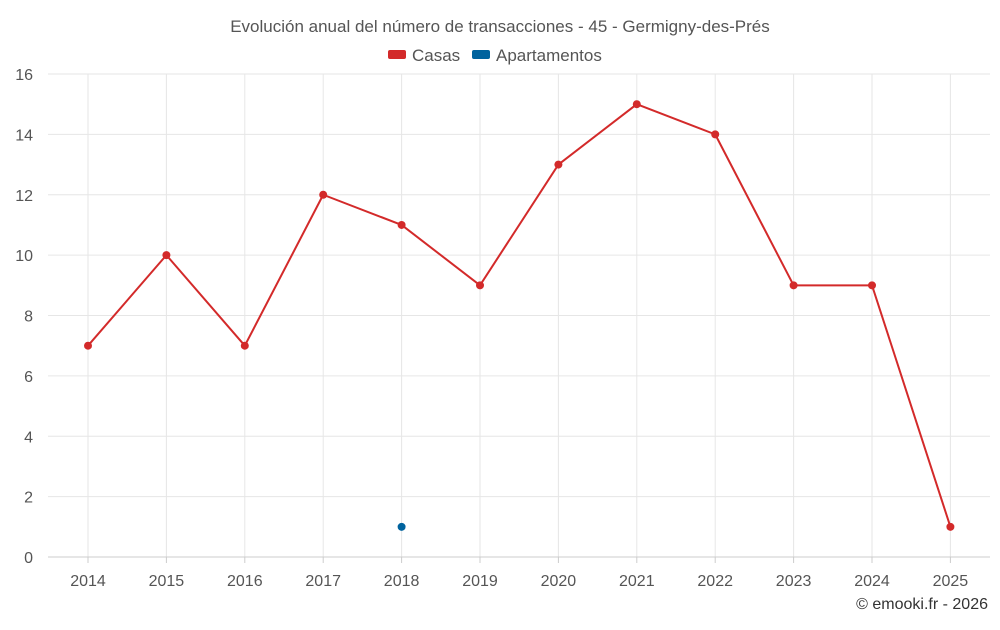  I want to click on y-tick-label: 0, so click(28, 558).